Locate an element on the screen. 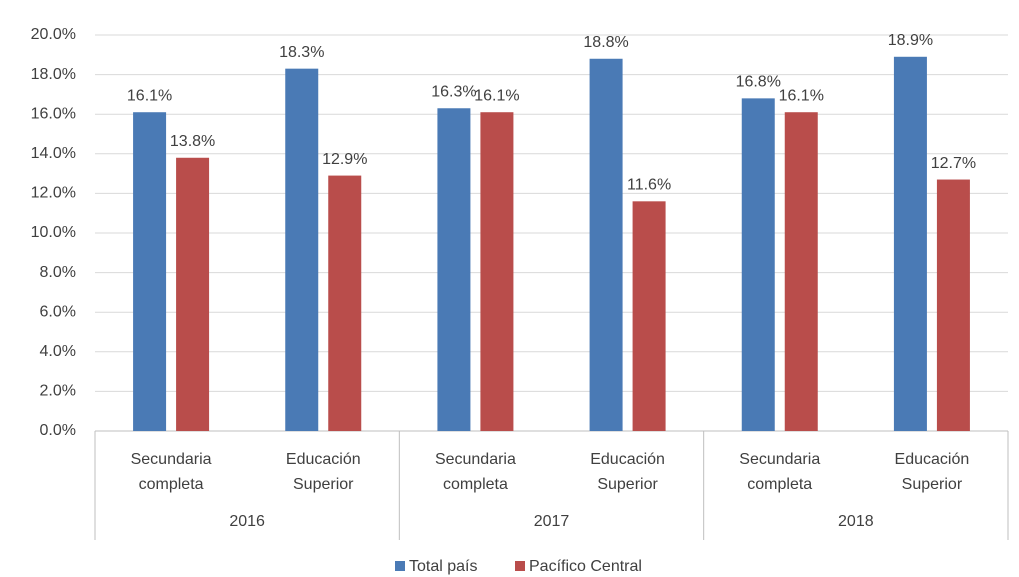  y-tick-label: 20.0% is located at coordinates (53, 34).